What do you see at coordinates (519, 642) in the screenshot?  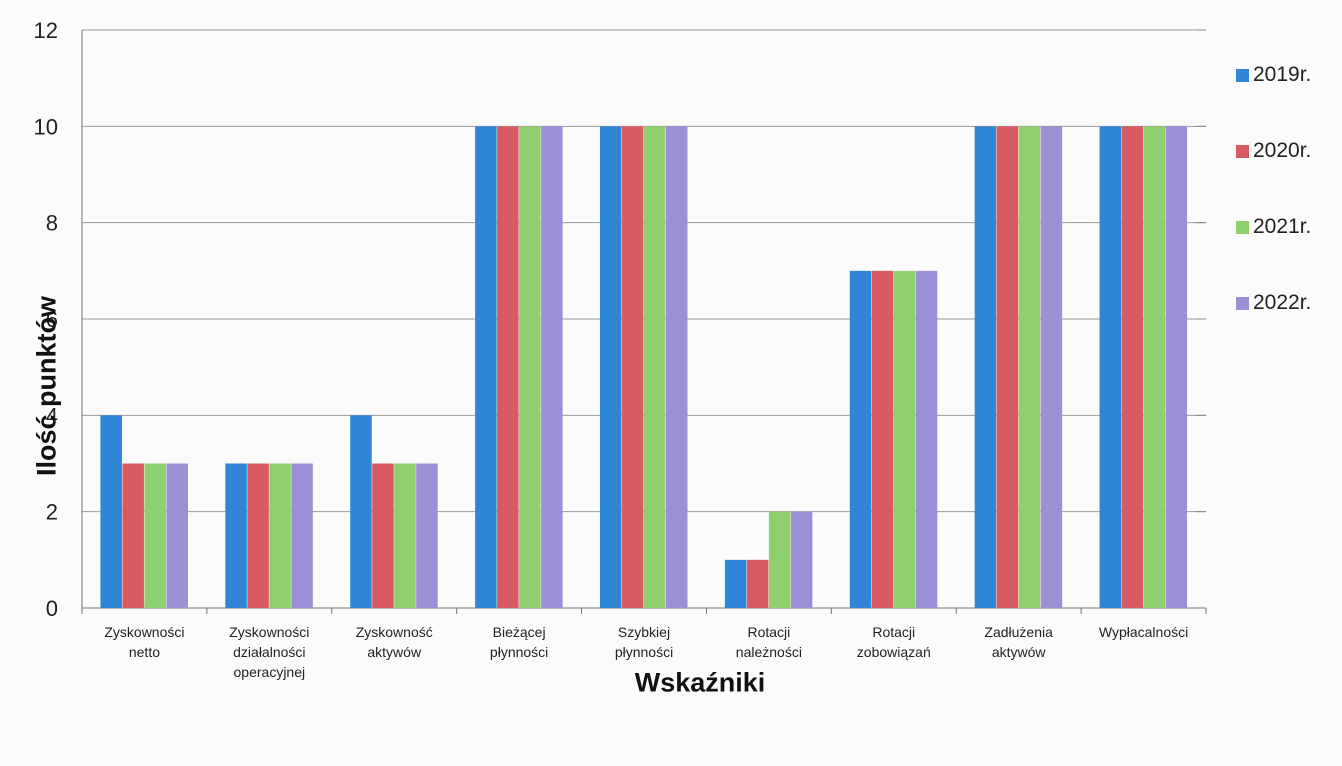 I see `x-axis-tick-label: Bieżącej płynności` at bounding box center [519, 642].